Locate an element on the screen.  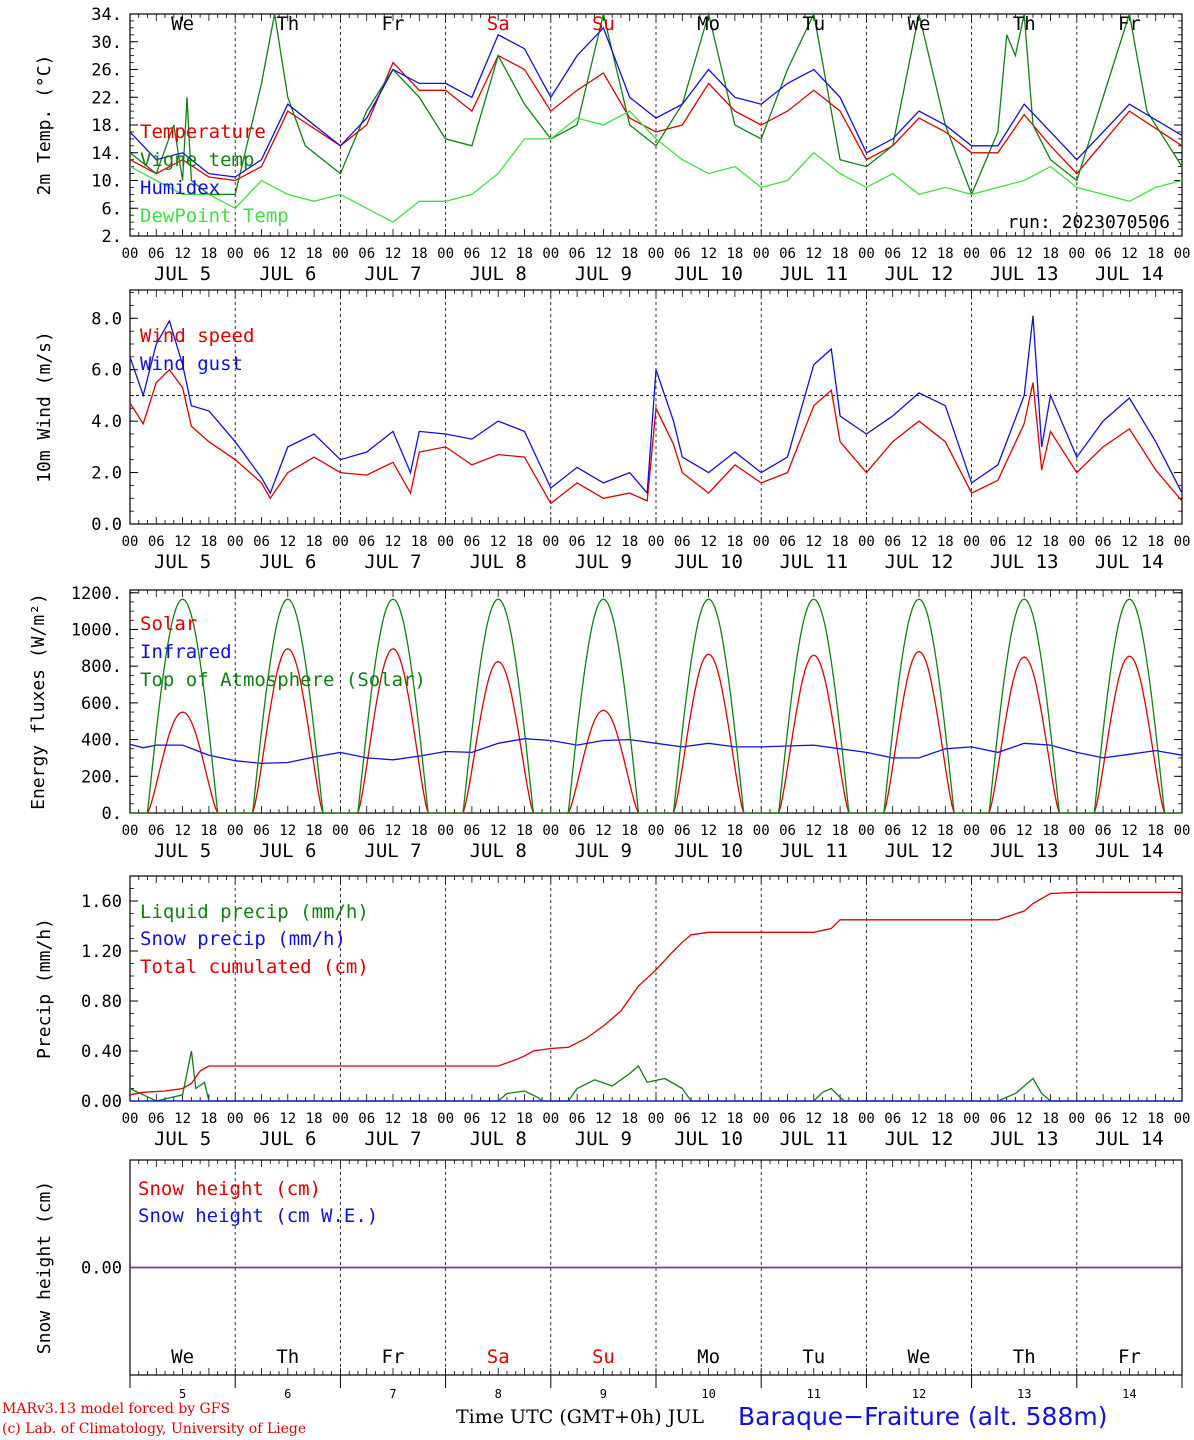
y-tick-label: 800. is located at coordinates (101, 667).